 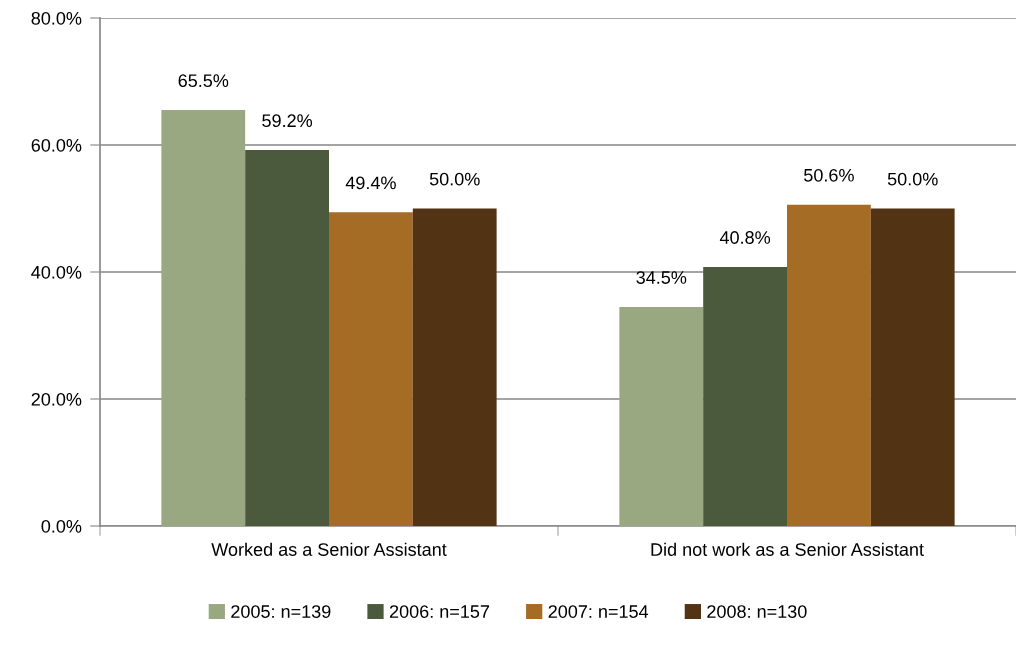 What do you see at coordinates (439, 611) in the screenshot?
I see `legend-label: 2006: n=157` at bounding box center [439, 611].